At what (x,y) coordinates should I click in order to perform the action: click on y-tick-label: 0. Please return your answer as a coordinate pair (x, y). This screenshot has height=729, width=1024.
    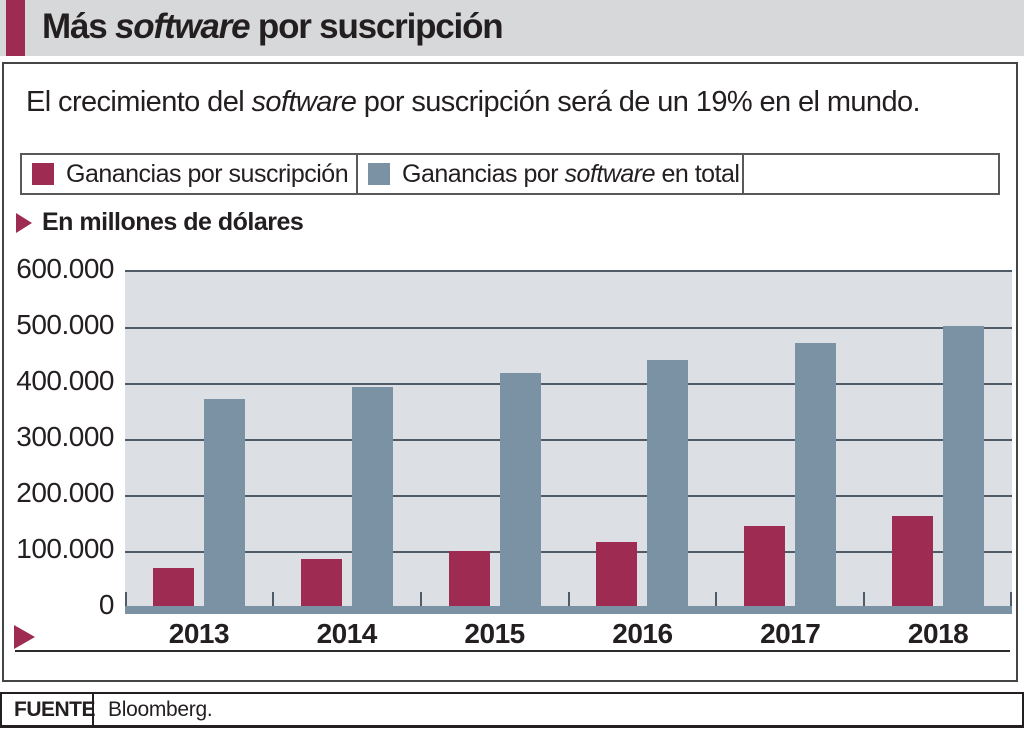
    Looking at the image, I should click on (106, 604).